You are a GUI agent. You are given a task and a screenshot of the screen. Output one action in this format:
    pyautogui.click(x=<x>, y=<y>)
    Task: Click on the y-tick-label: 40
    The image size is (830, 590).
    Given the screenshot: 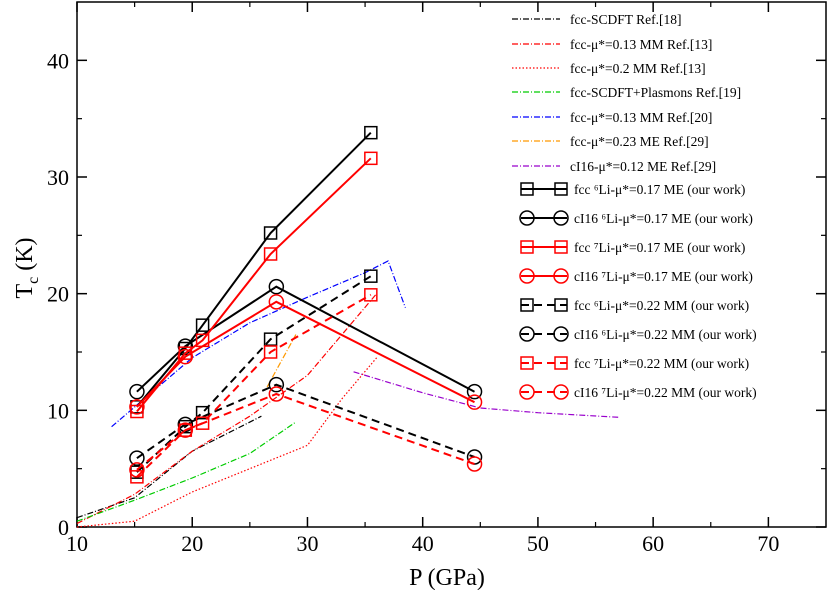 What is the action you would take?
    pyautogui.click(x=58, y=60)
    